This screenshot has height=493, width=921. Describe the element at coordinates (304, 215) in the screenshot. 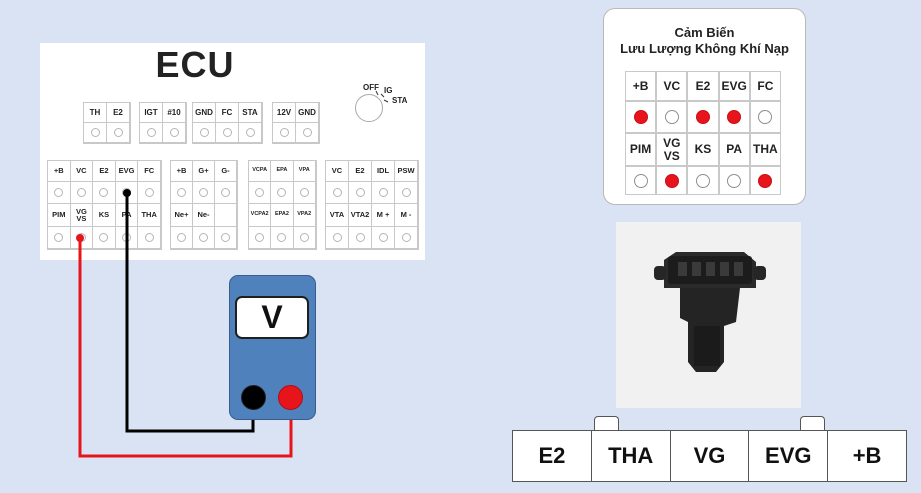

I see `ecu-pin-label: VPA2` at that location.